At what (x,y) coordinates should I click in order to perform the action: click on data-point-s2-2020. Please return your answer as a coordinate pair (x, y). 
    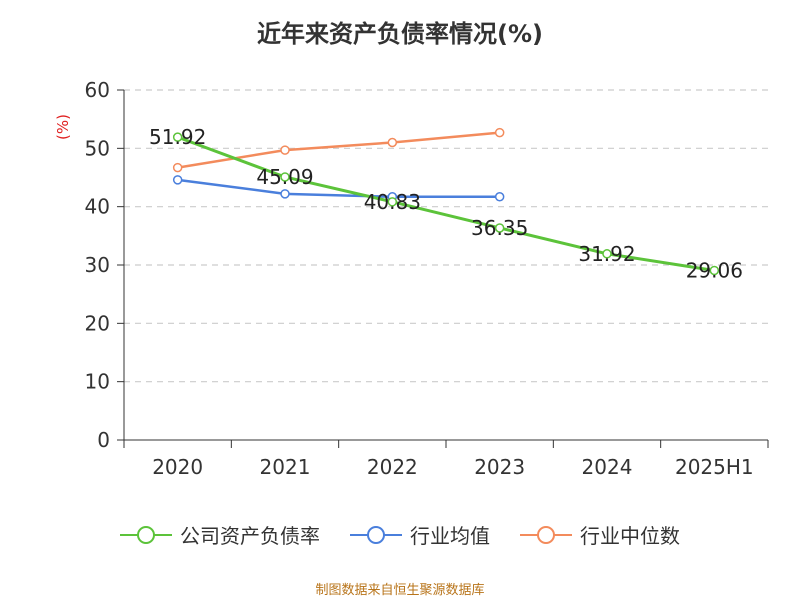
    Looking at the image, I should click on (177, 167).